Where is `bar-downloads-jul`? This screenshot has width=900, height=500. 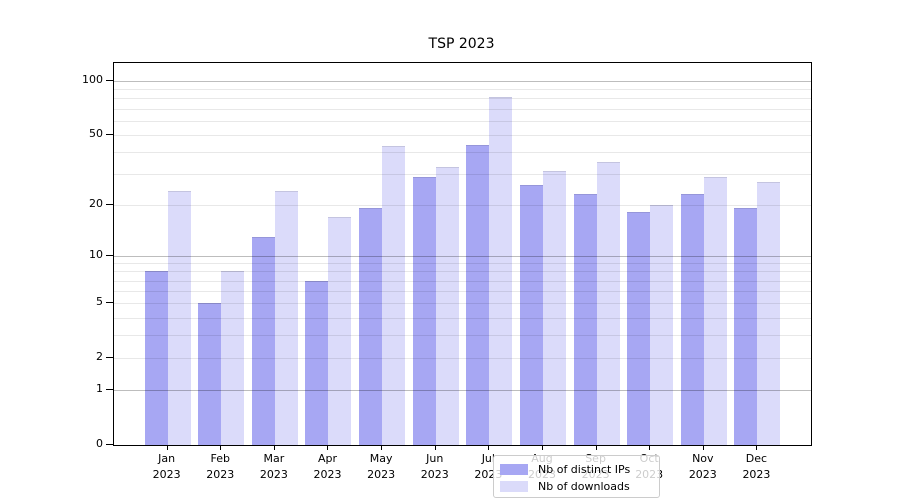 bar-downloads-jul is located at coordinates (501, 271).